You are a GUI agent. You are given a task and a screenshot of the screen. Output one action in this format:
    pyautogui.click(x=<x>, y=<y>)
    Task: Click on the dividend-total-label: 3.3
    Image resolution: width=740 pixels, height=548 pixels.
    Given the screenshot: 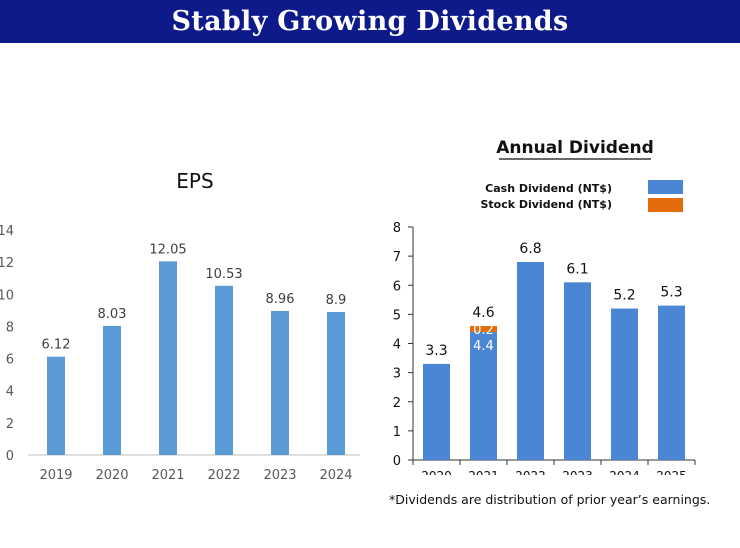 What is the action you would take?
    pyautogui.click(x=436, y=351)
    